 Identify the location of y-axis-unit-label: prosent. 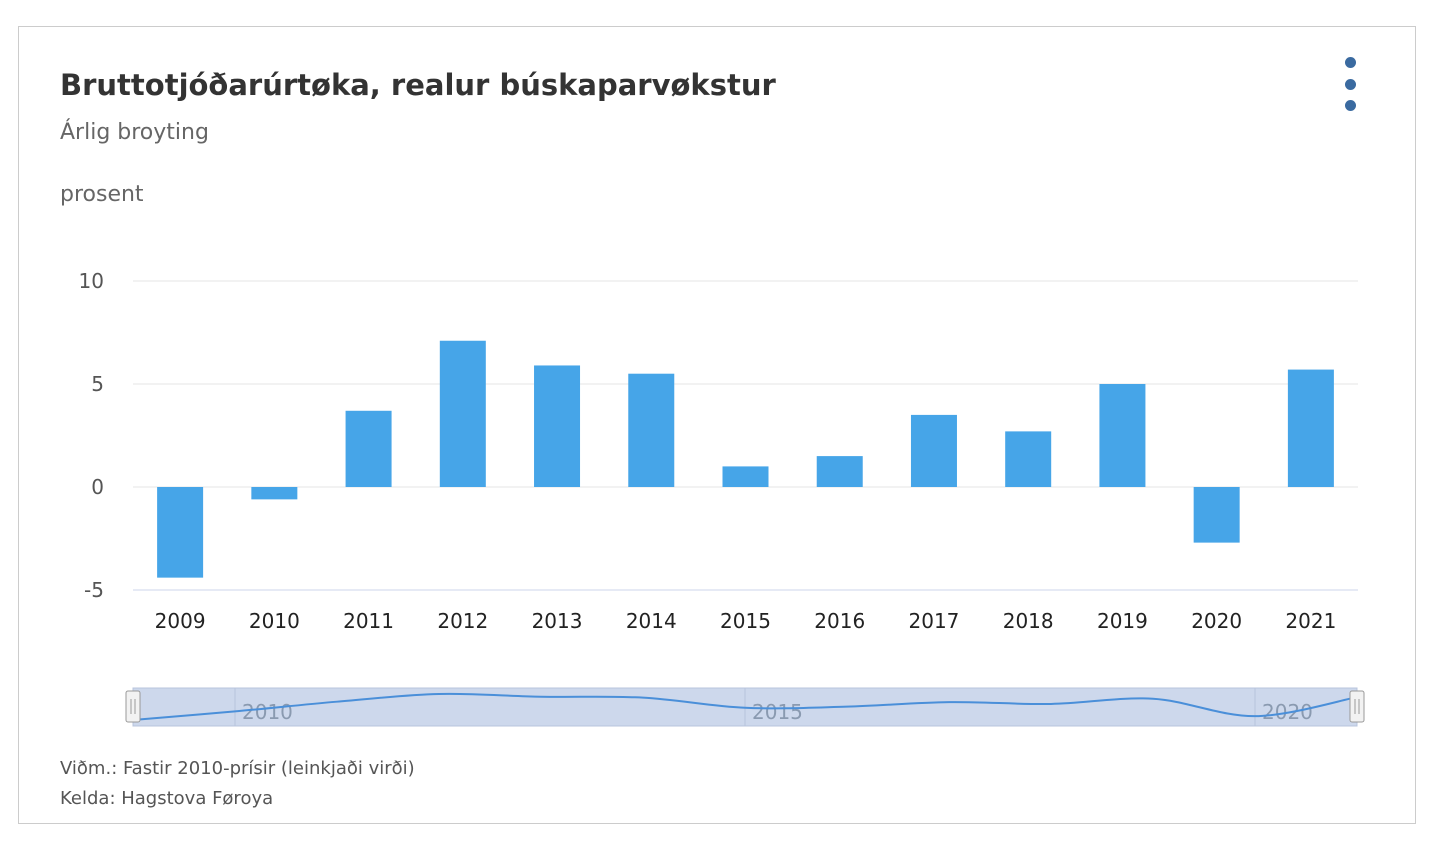
(102, 194).